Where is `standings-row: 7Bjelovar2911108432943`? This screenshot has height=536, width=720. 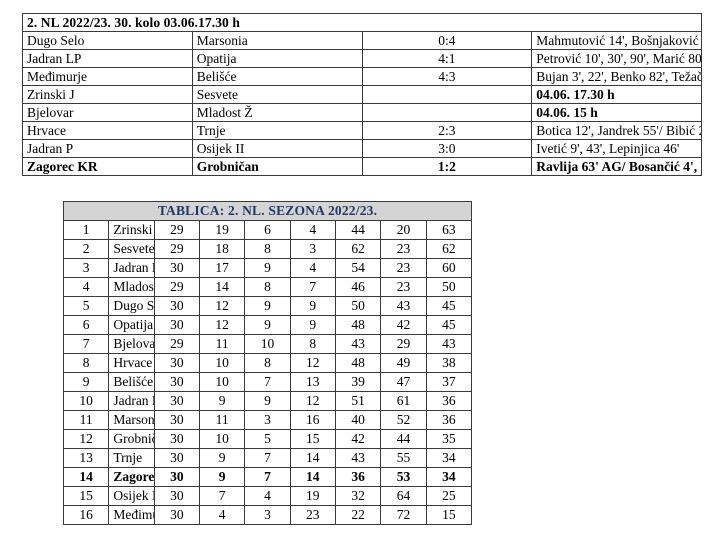
standings-row: 7Bjelovar2911108432943 is located at coordinates (267, 344).